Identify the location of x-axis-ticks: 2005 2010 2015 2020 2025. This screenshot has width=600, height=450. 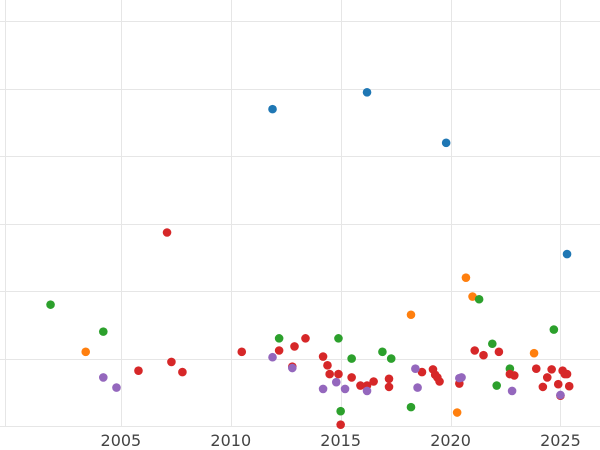
(341, 440).